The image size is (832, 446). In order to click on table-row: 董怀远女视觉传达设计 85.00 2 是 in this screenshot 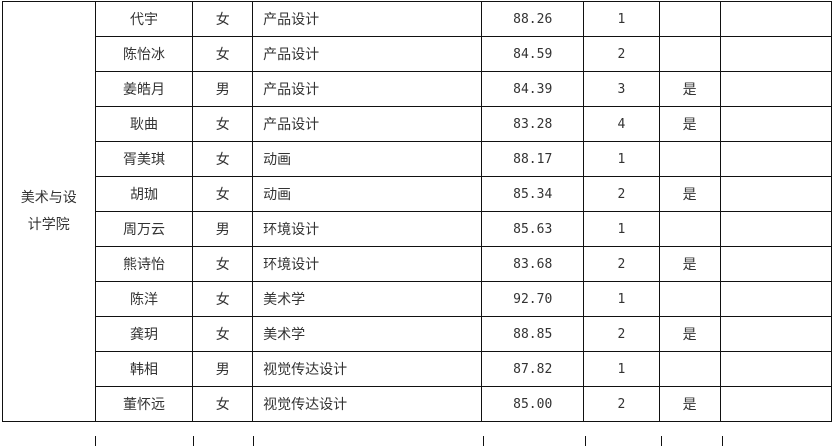, I will do `click(417, 404)`.